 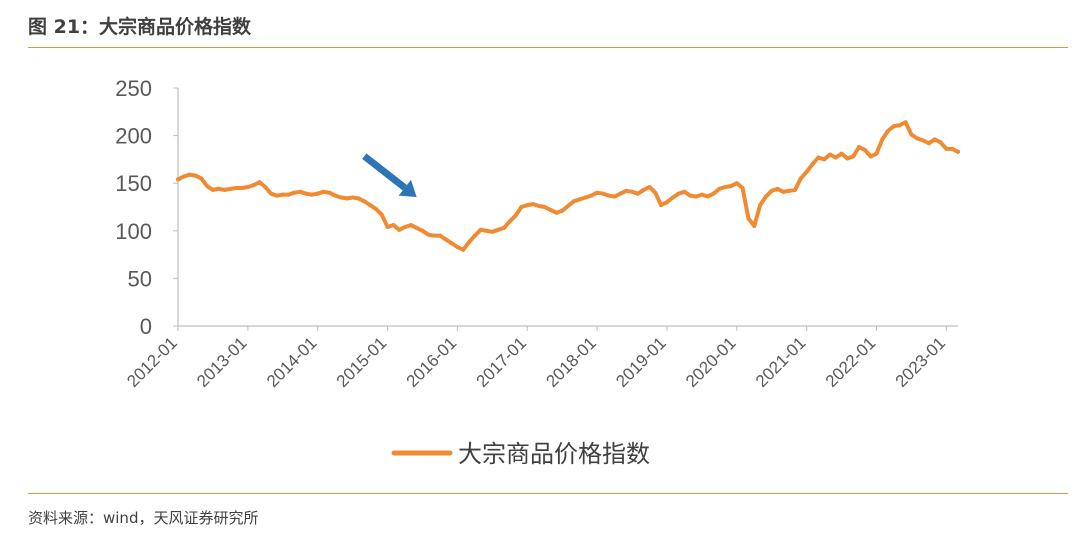 What do you see at coordinates (147, 207) in the screenshot?
I see `y-axis: 0 50 100 150 200 250` at bounding box center [147, 207].